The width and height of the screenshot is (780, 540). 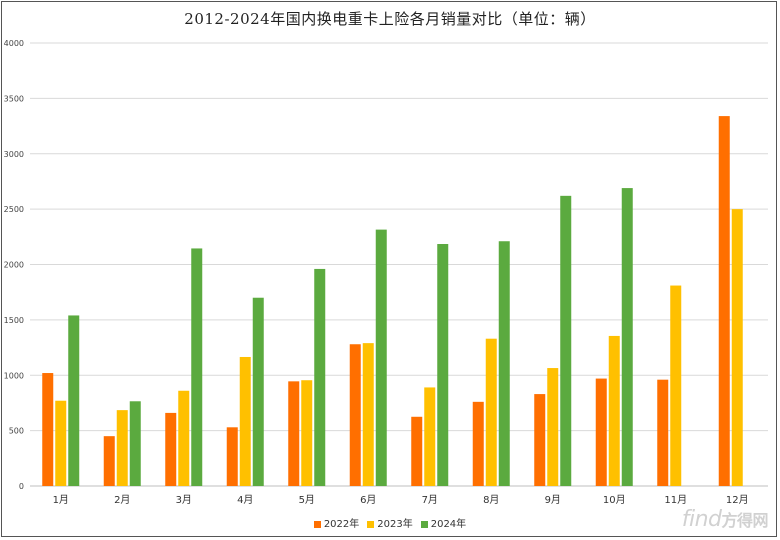 I want to click on legend-label: 2022年, so click(x=341, y=524).